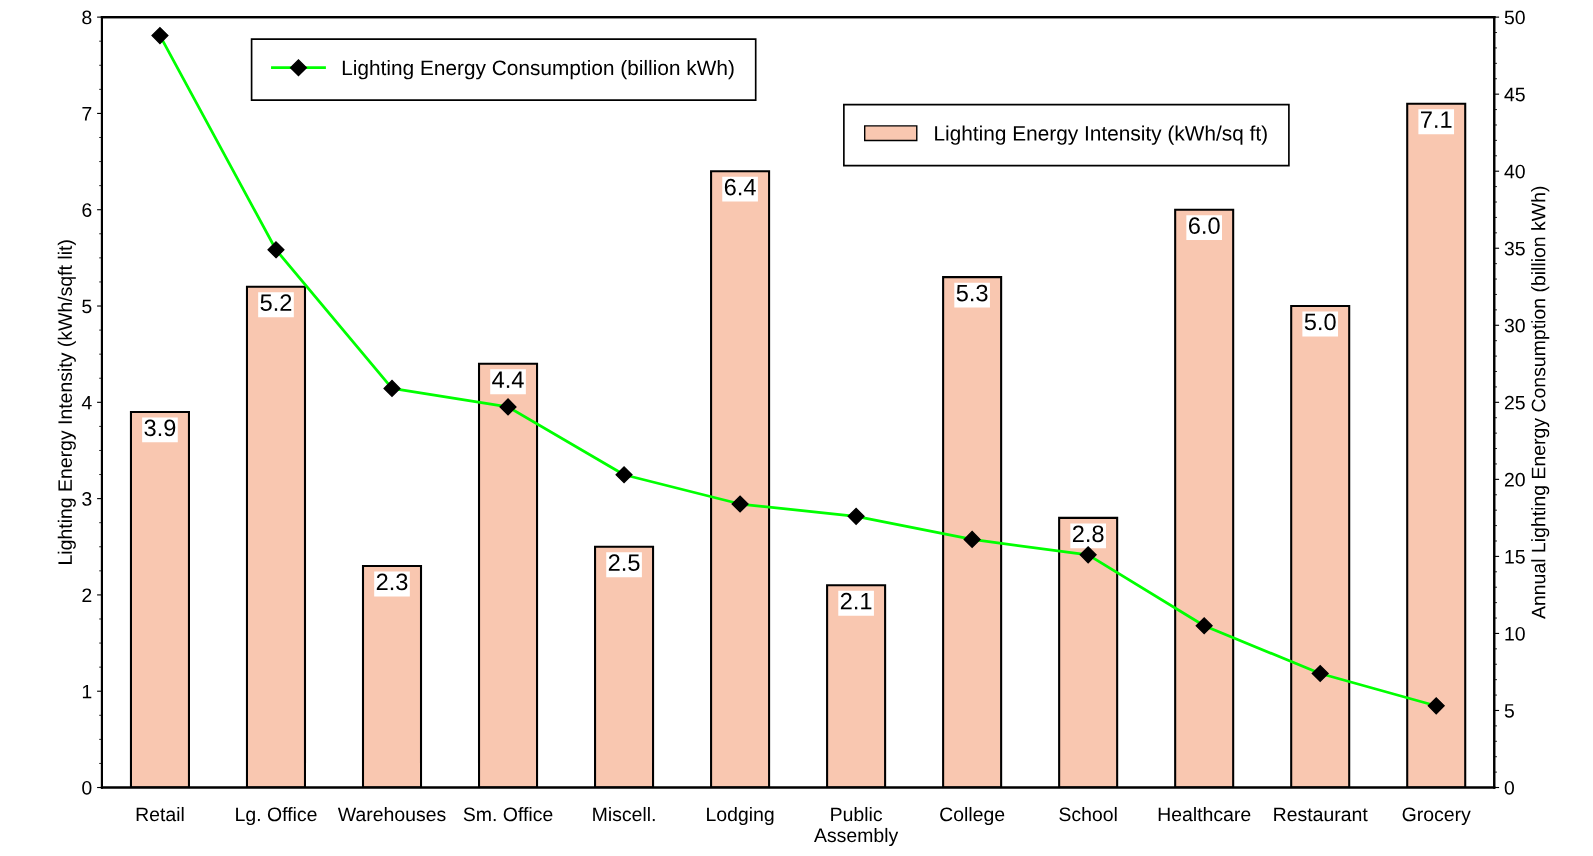 Image resolution: width=1593 pixels, height=856 pixels. Describe the element at coordinates (1436, 816) in the screenshot. I see `x-tick-label: Grocery` at that location.